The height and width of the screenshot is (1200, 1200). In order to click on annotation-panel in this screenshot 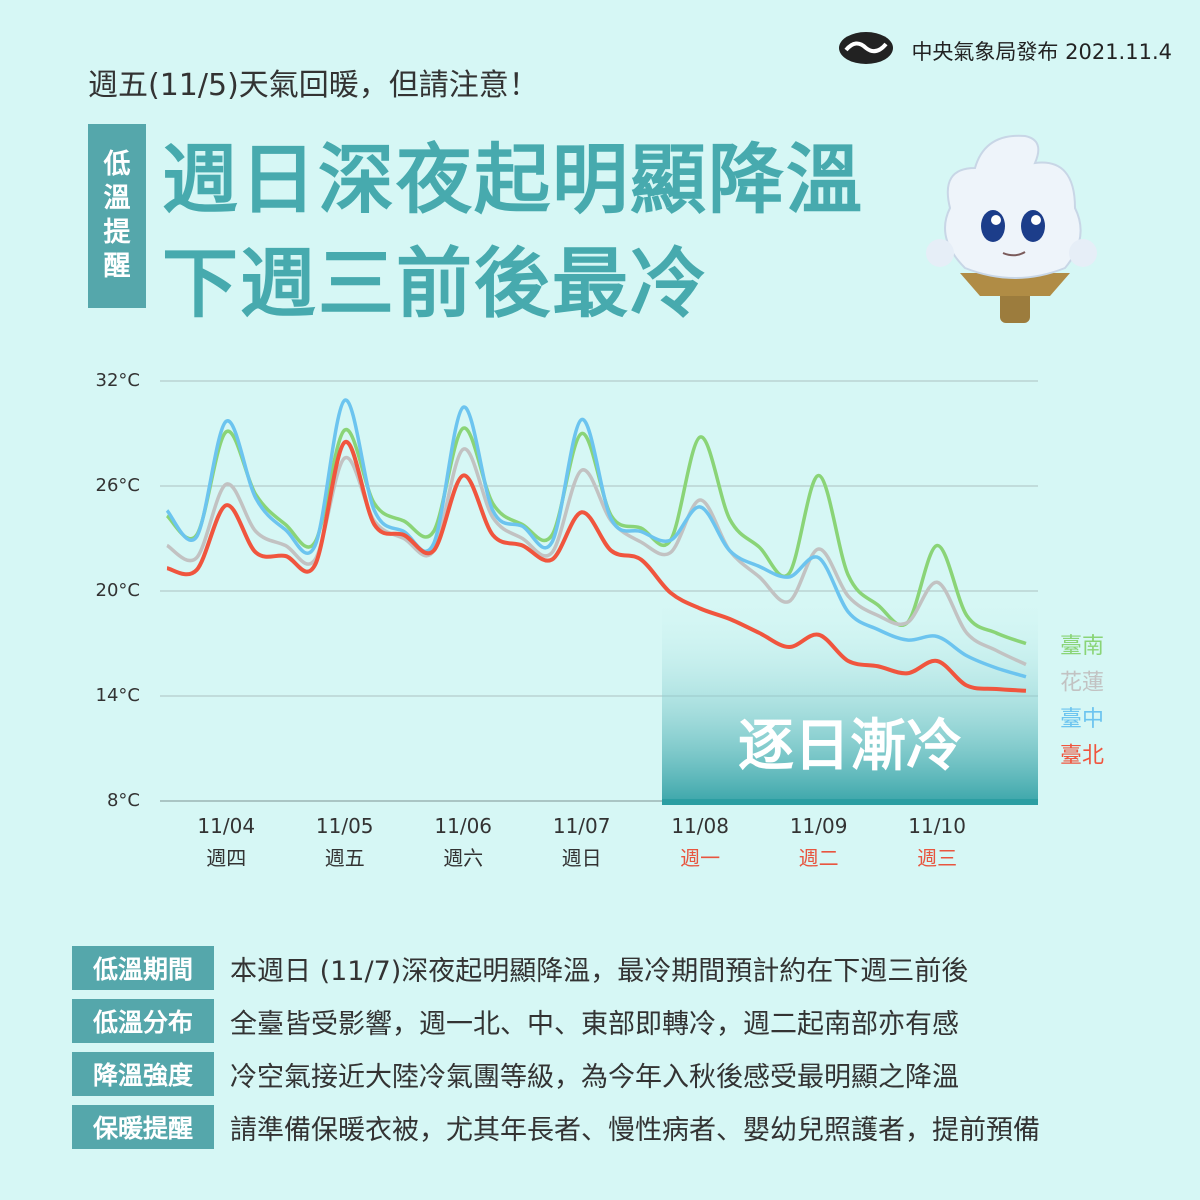, I will do `click(850, 699)`.